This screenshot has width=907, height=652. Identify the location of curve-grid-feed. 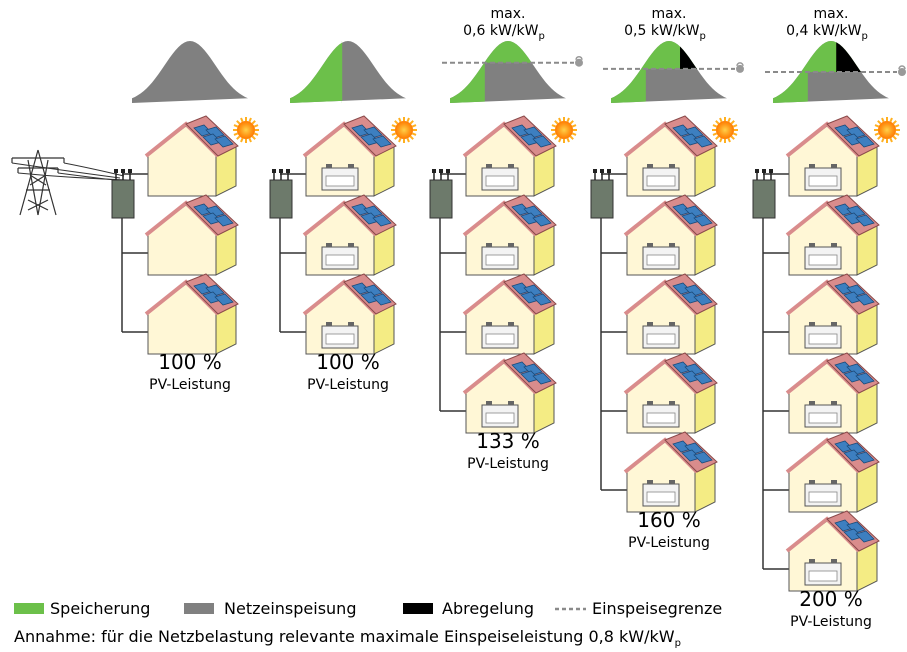
(190, 72).